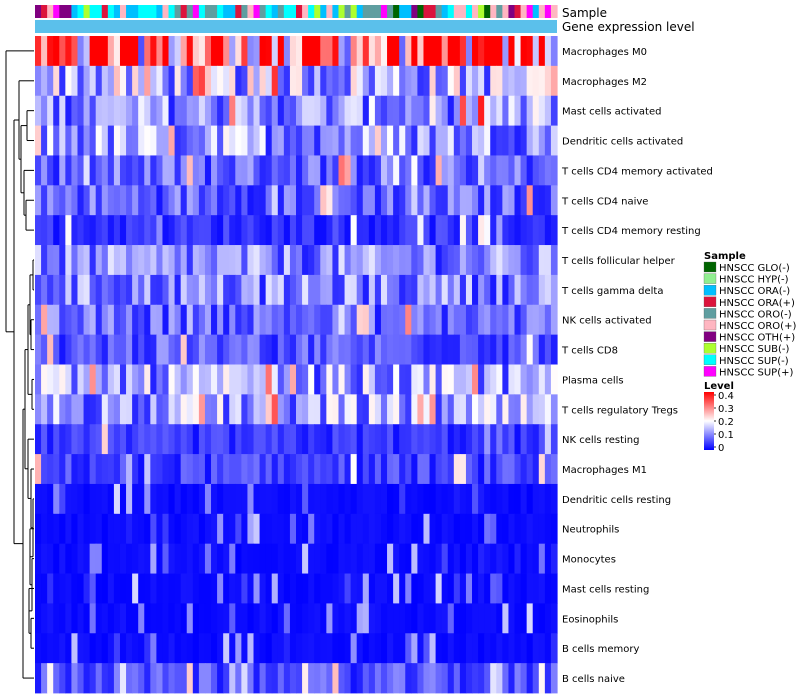 This screenshot has height=700, width=800. What do you see at coordinates (710, 267) in the screenshot?
I see `sample-legend-swatch` at bounding box center [710, 267].